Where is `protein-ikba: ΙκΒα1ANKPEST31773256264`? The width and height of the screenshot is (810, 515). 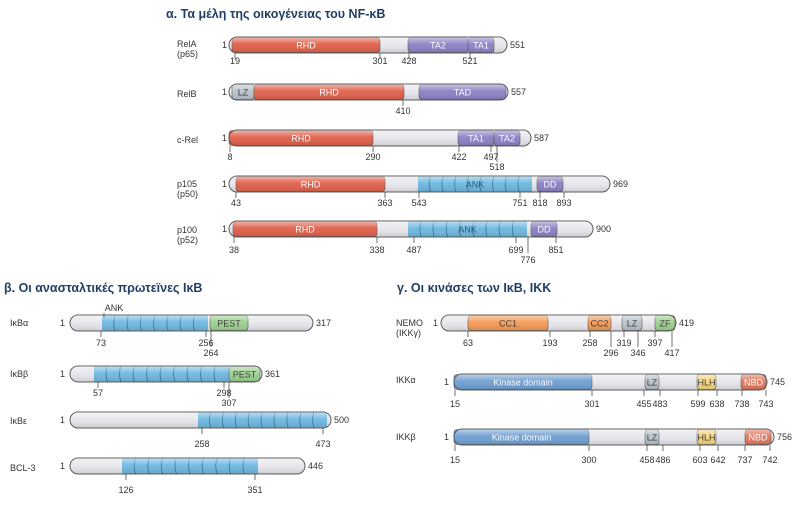
protein-ikba: ΙκΒα1ANKPEST31773256264 is located at coordinates (170, 330).